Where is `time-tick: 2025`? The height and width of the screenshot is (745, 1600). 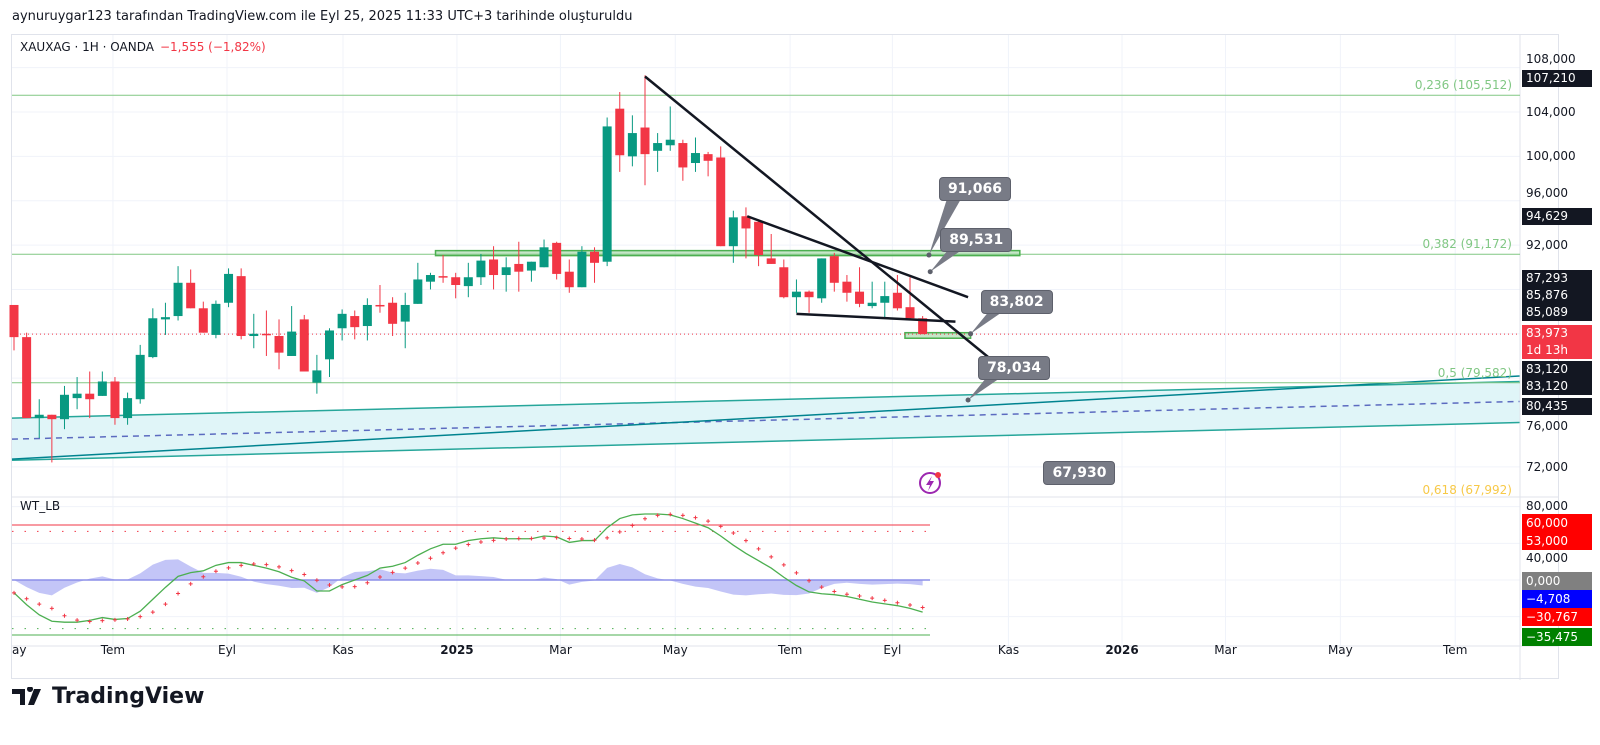
time-tick: 2025 is located at coordinates (457, 650).